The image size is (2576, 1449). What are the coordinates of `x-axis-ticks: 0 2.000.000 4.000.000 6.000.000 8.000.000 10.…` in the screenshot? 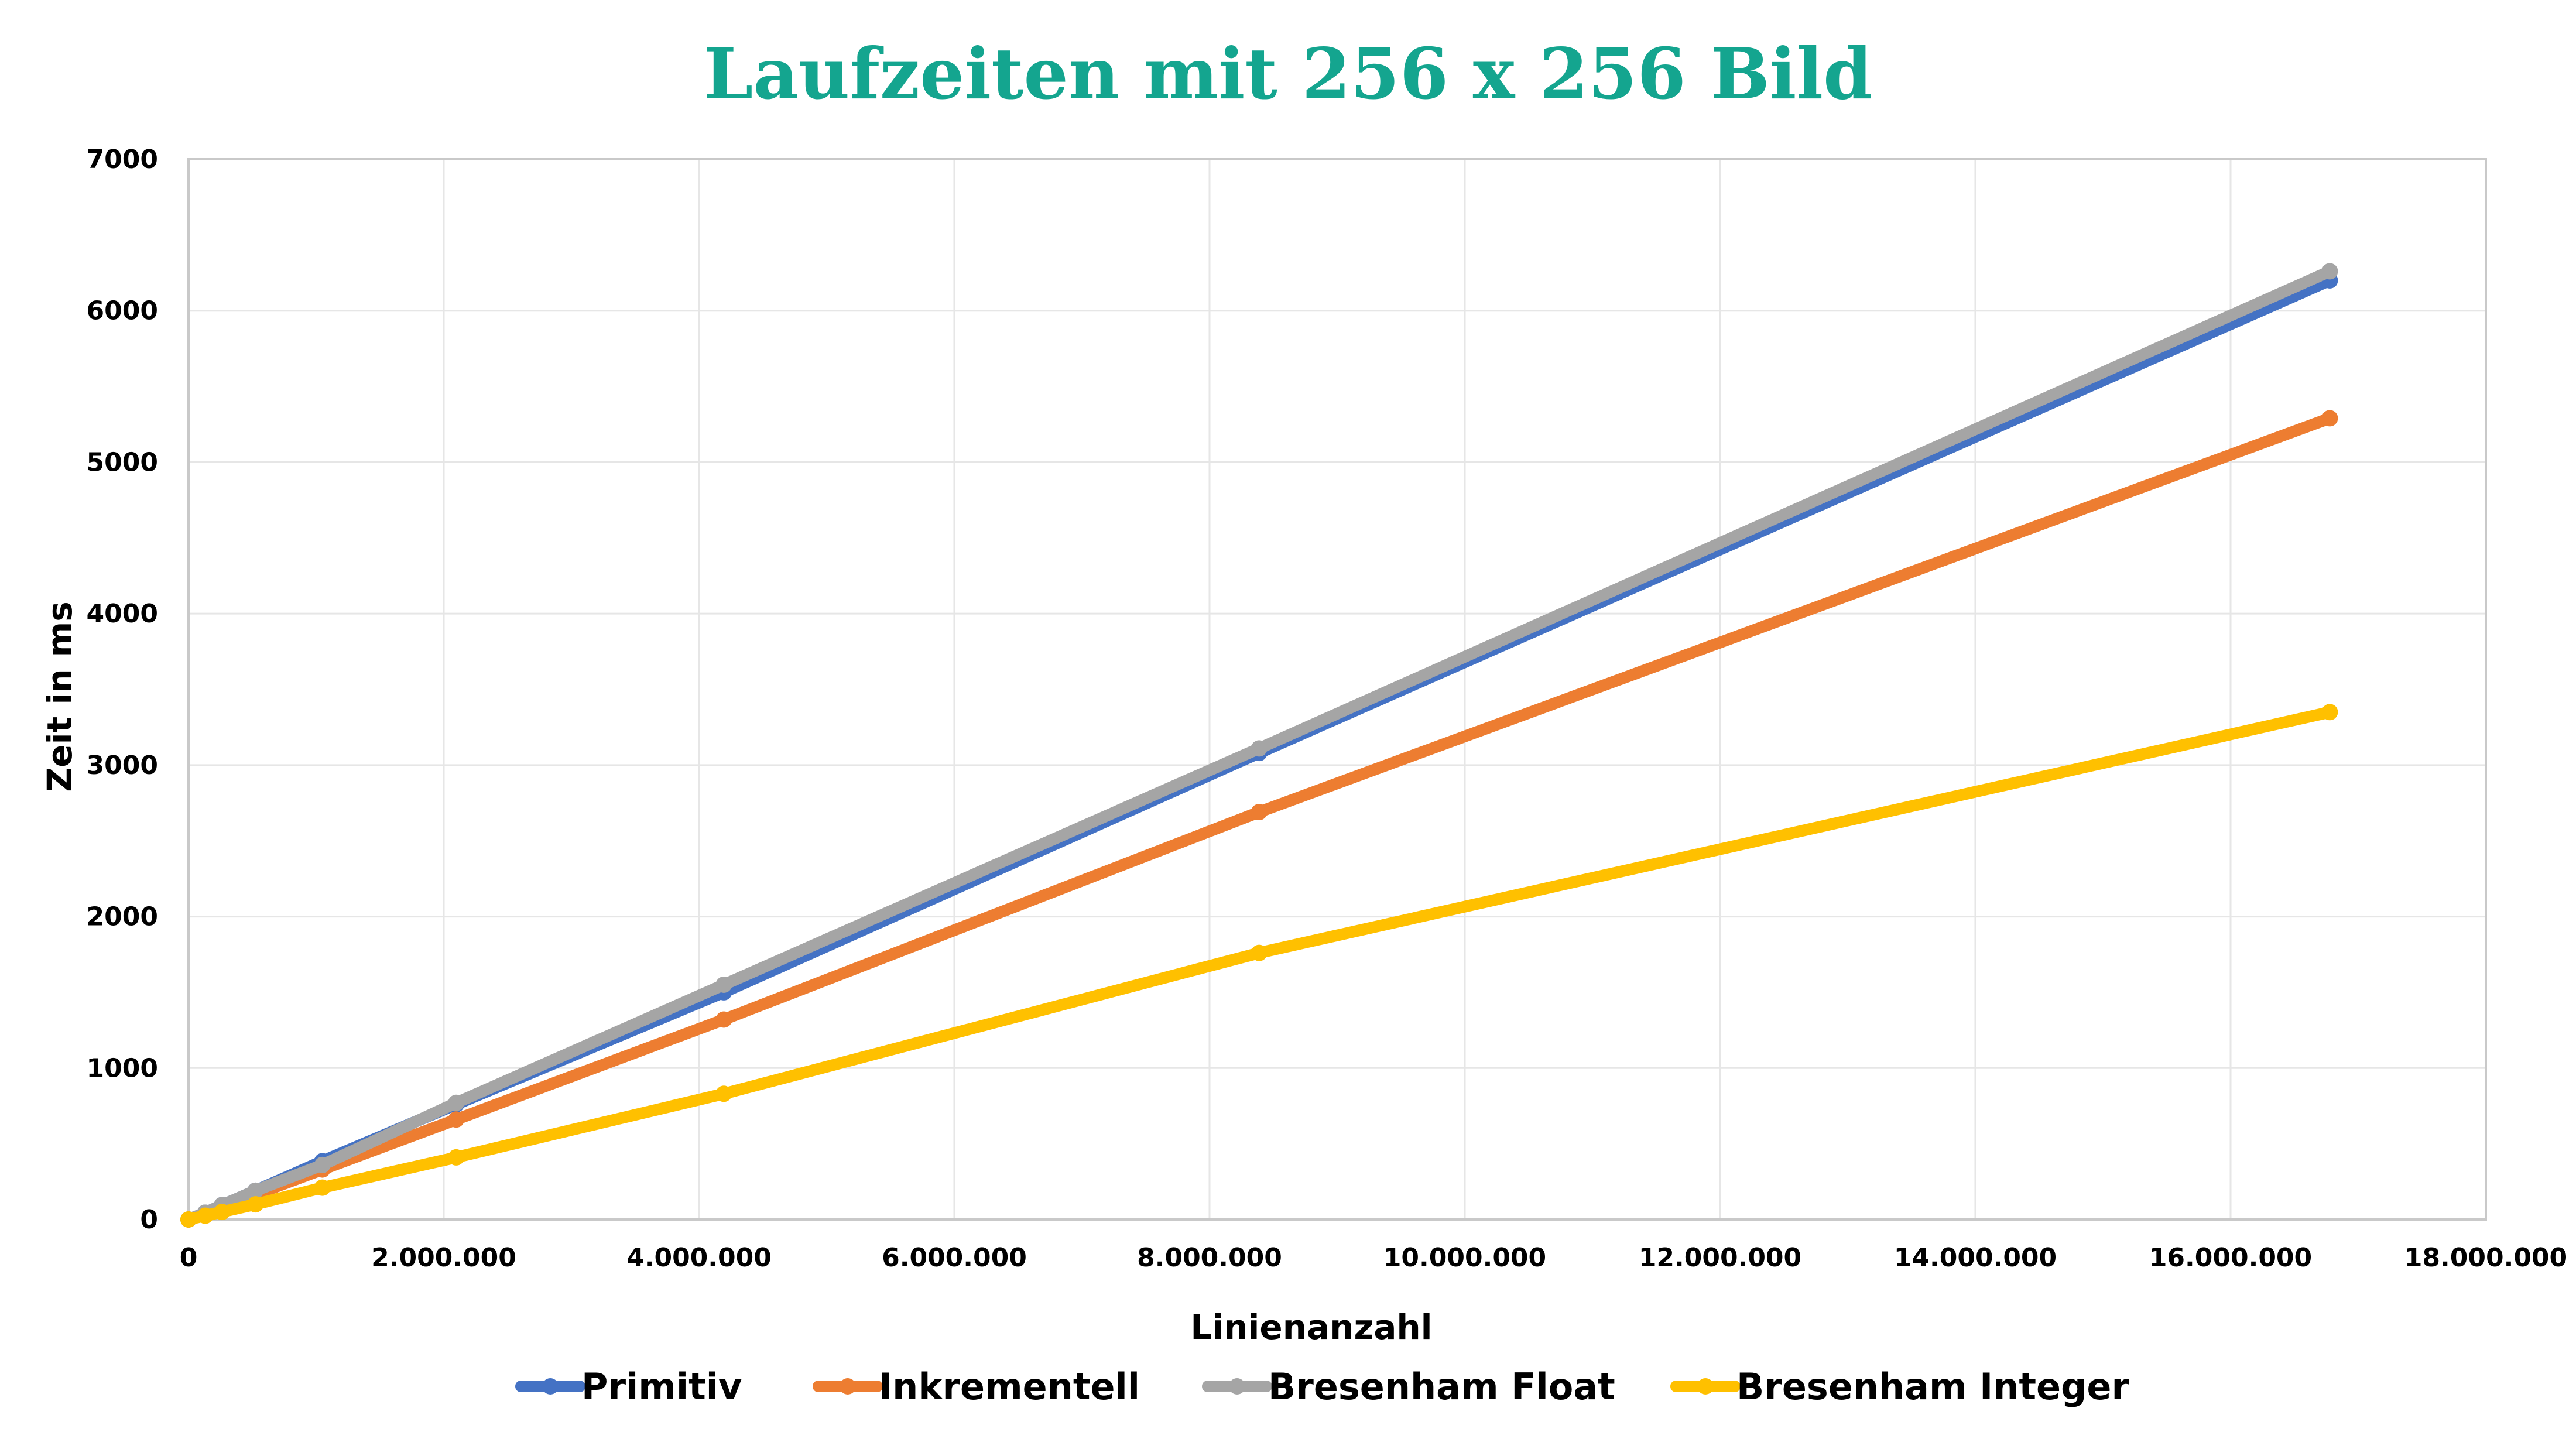 It's located at (1373, 1258).